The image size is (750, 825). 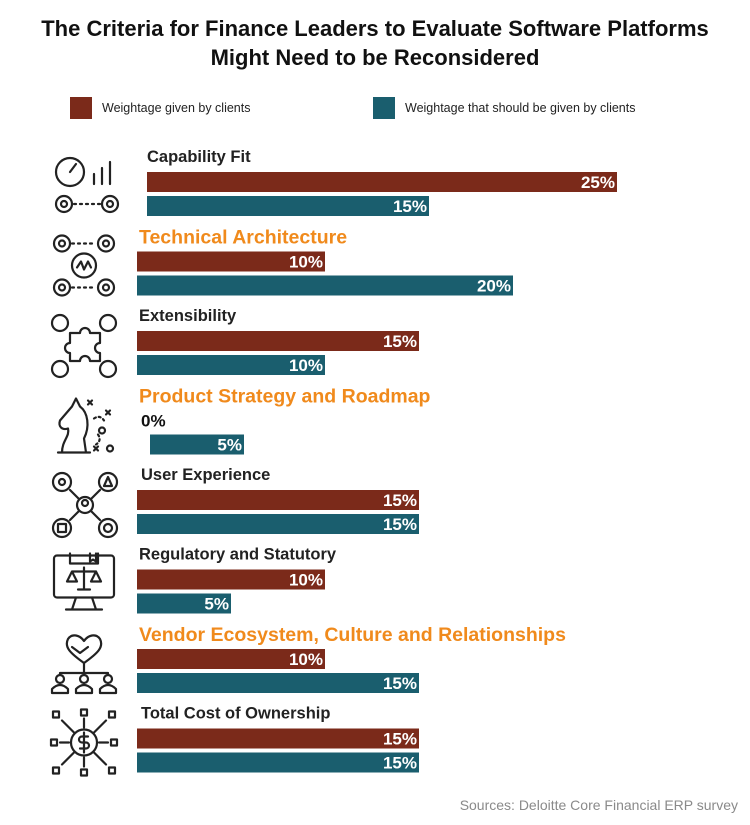 I want to click on category-label: Regulatory and Statutory, so click(x=238, y=555).